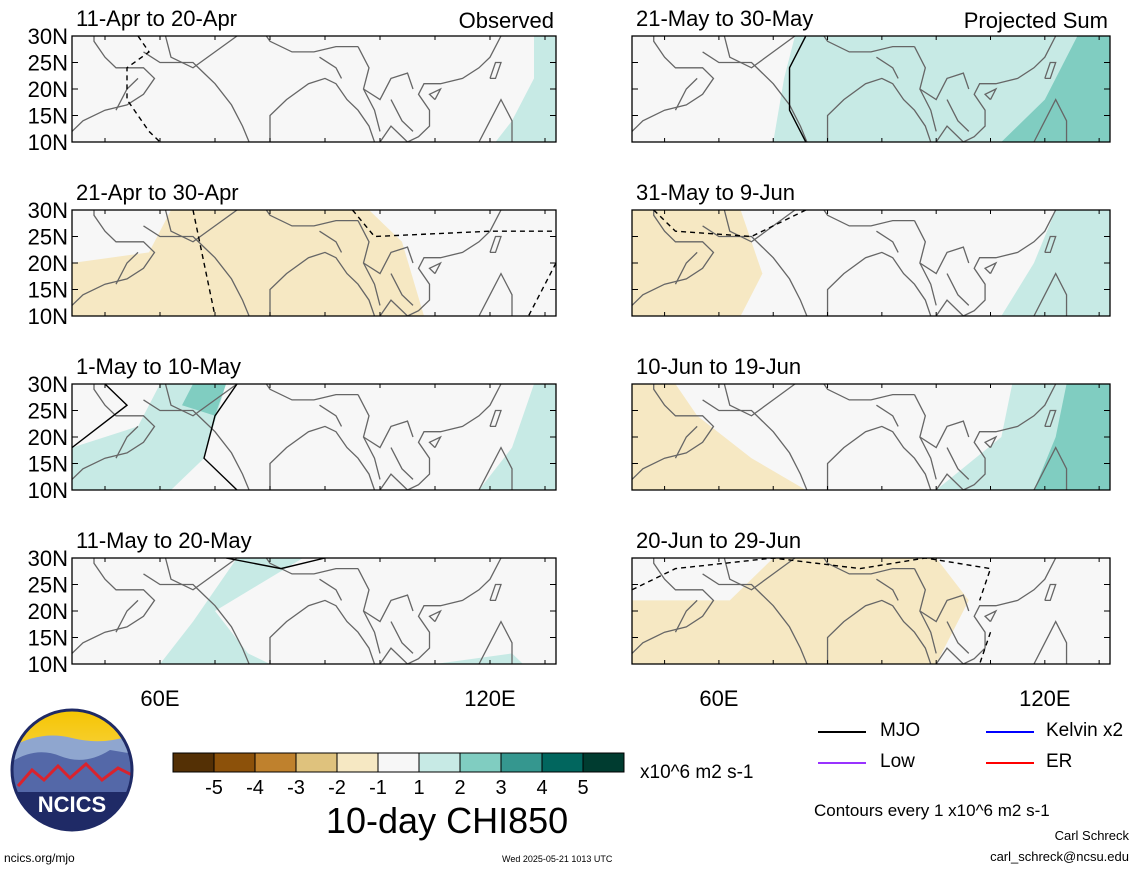 The width and height of the screenshot is (1135, 872). Describe the element at coordinates (459, 788) in the screenshot. I see `colorbar-tick-label: 2` at that location.